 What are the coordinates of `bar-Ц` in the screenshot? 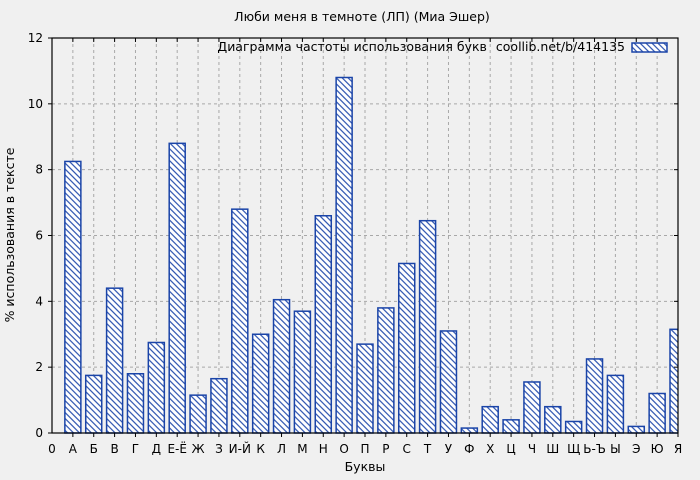 It's located at (511, 426).